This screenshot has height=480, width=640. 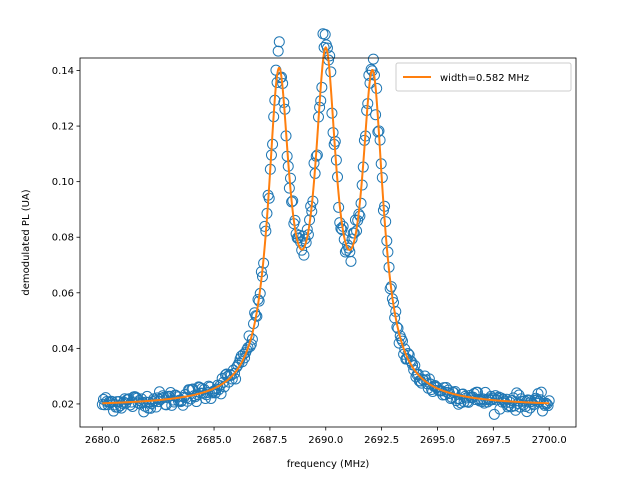 I want to click on x-tick-label: 2692.5, so click(x=381, y=440).